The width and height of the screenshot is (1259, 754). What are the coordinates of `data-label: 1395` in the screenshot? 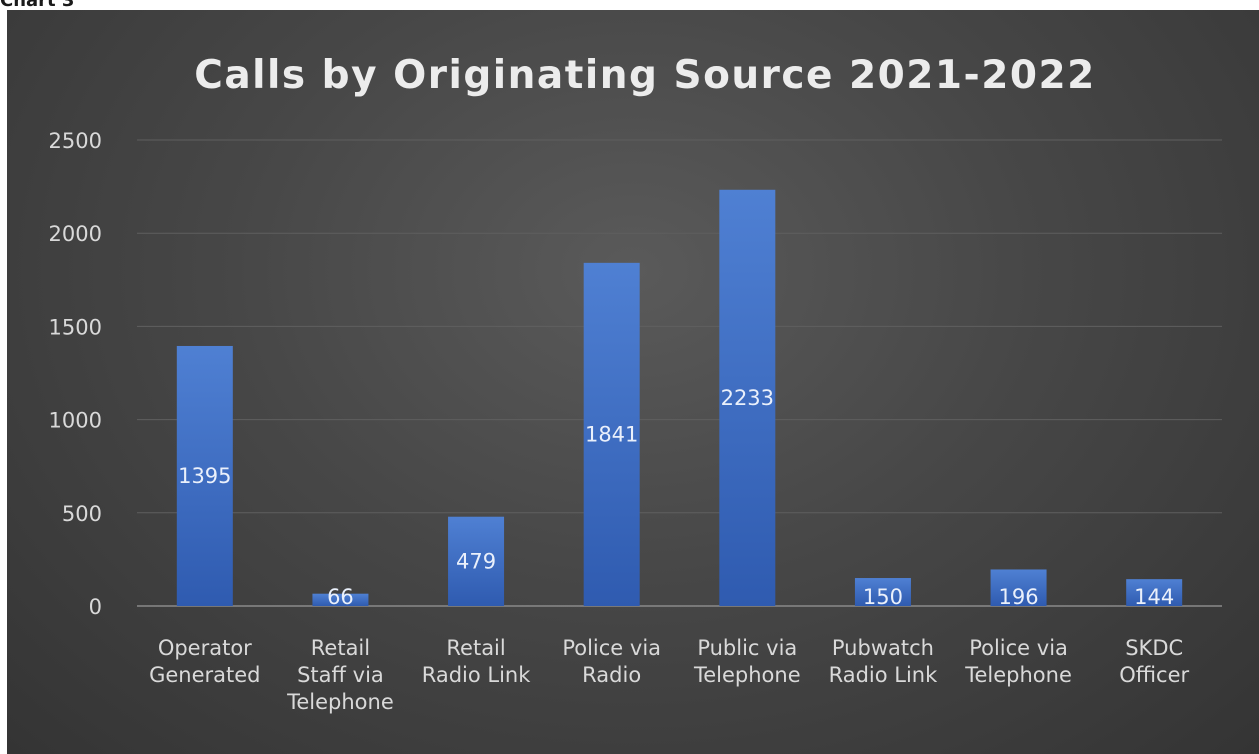 It's located at (204, 476).